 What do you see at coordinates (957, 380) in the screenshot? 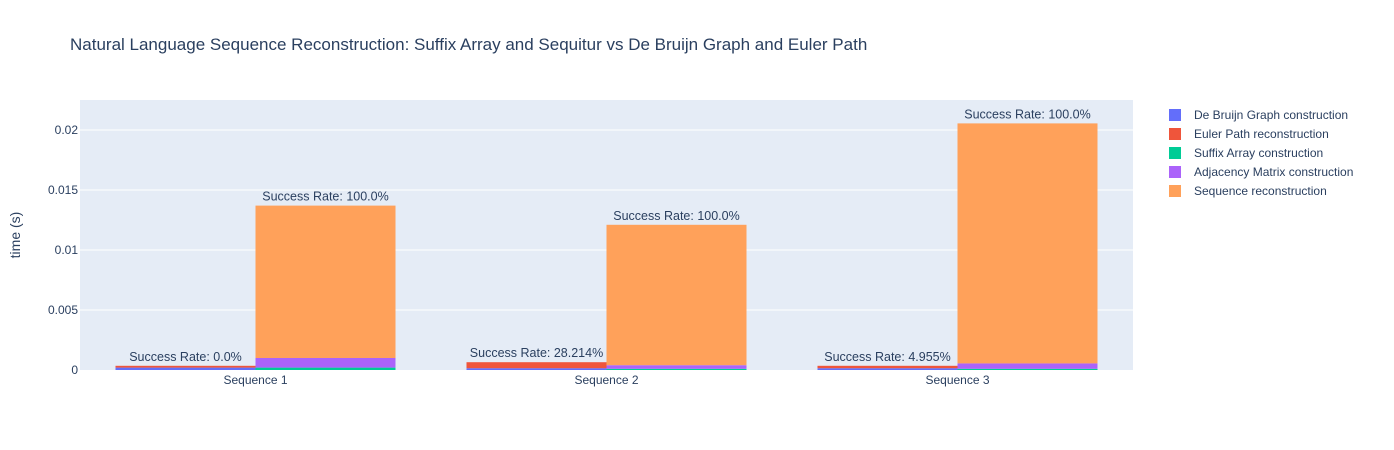
I see `x-tick-label: Sequence 3` at bounding box center [957, 380].